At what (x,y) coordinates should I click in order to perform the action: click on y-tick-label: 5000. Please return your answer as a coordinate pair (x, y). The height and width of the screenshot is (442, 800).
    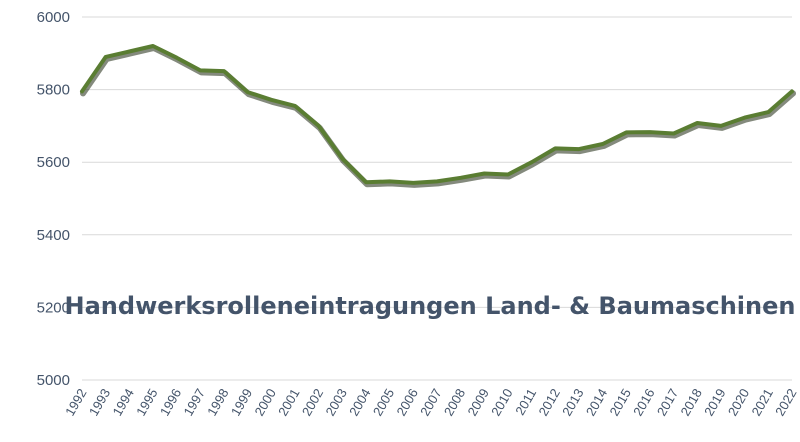
    Looking at the image, I should click on (53, 380).